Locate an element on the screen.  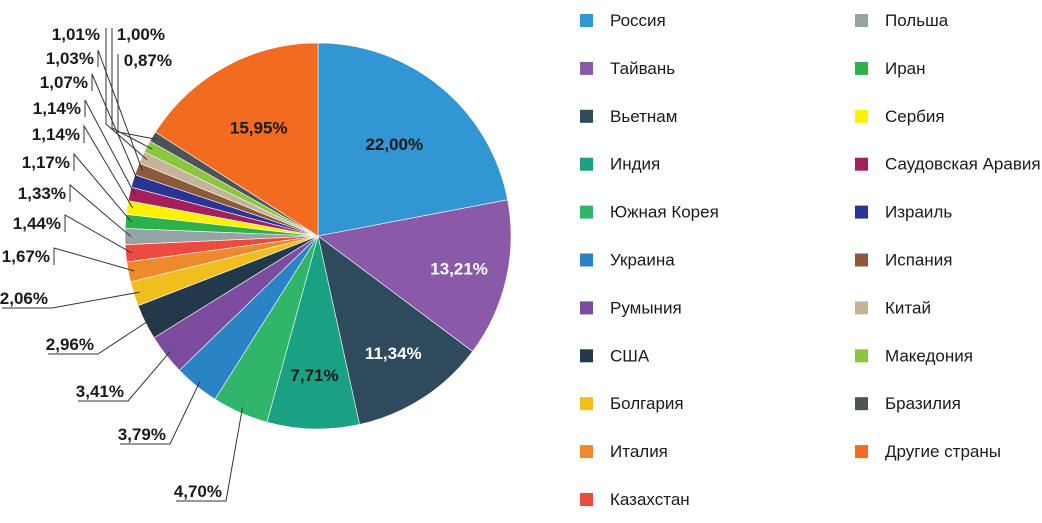
slice-label-south-korea: 4,70% is located at coordinates (198, 491).